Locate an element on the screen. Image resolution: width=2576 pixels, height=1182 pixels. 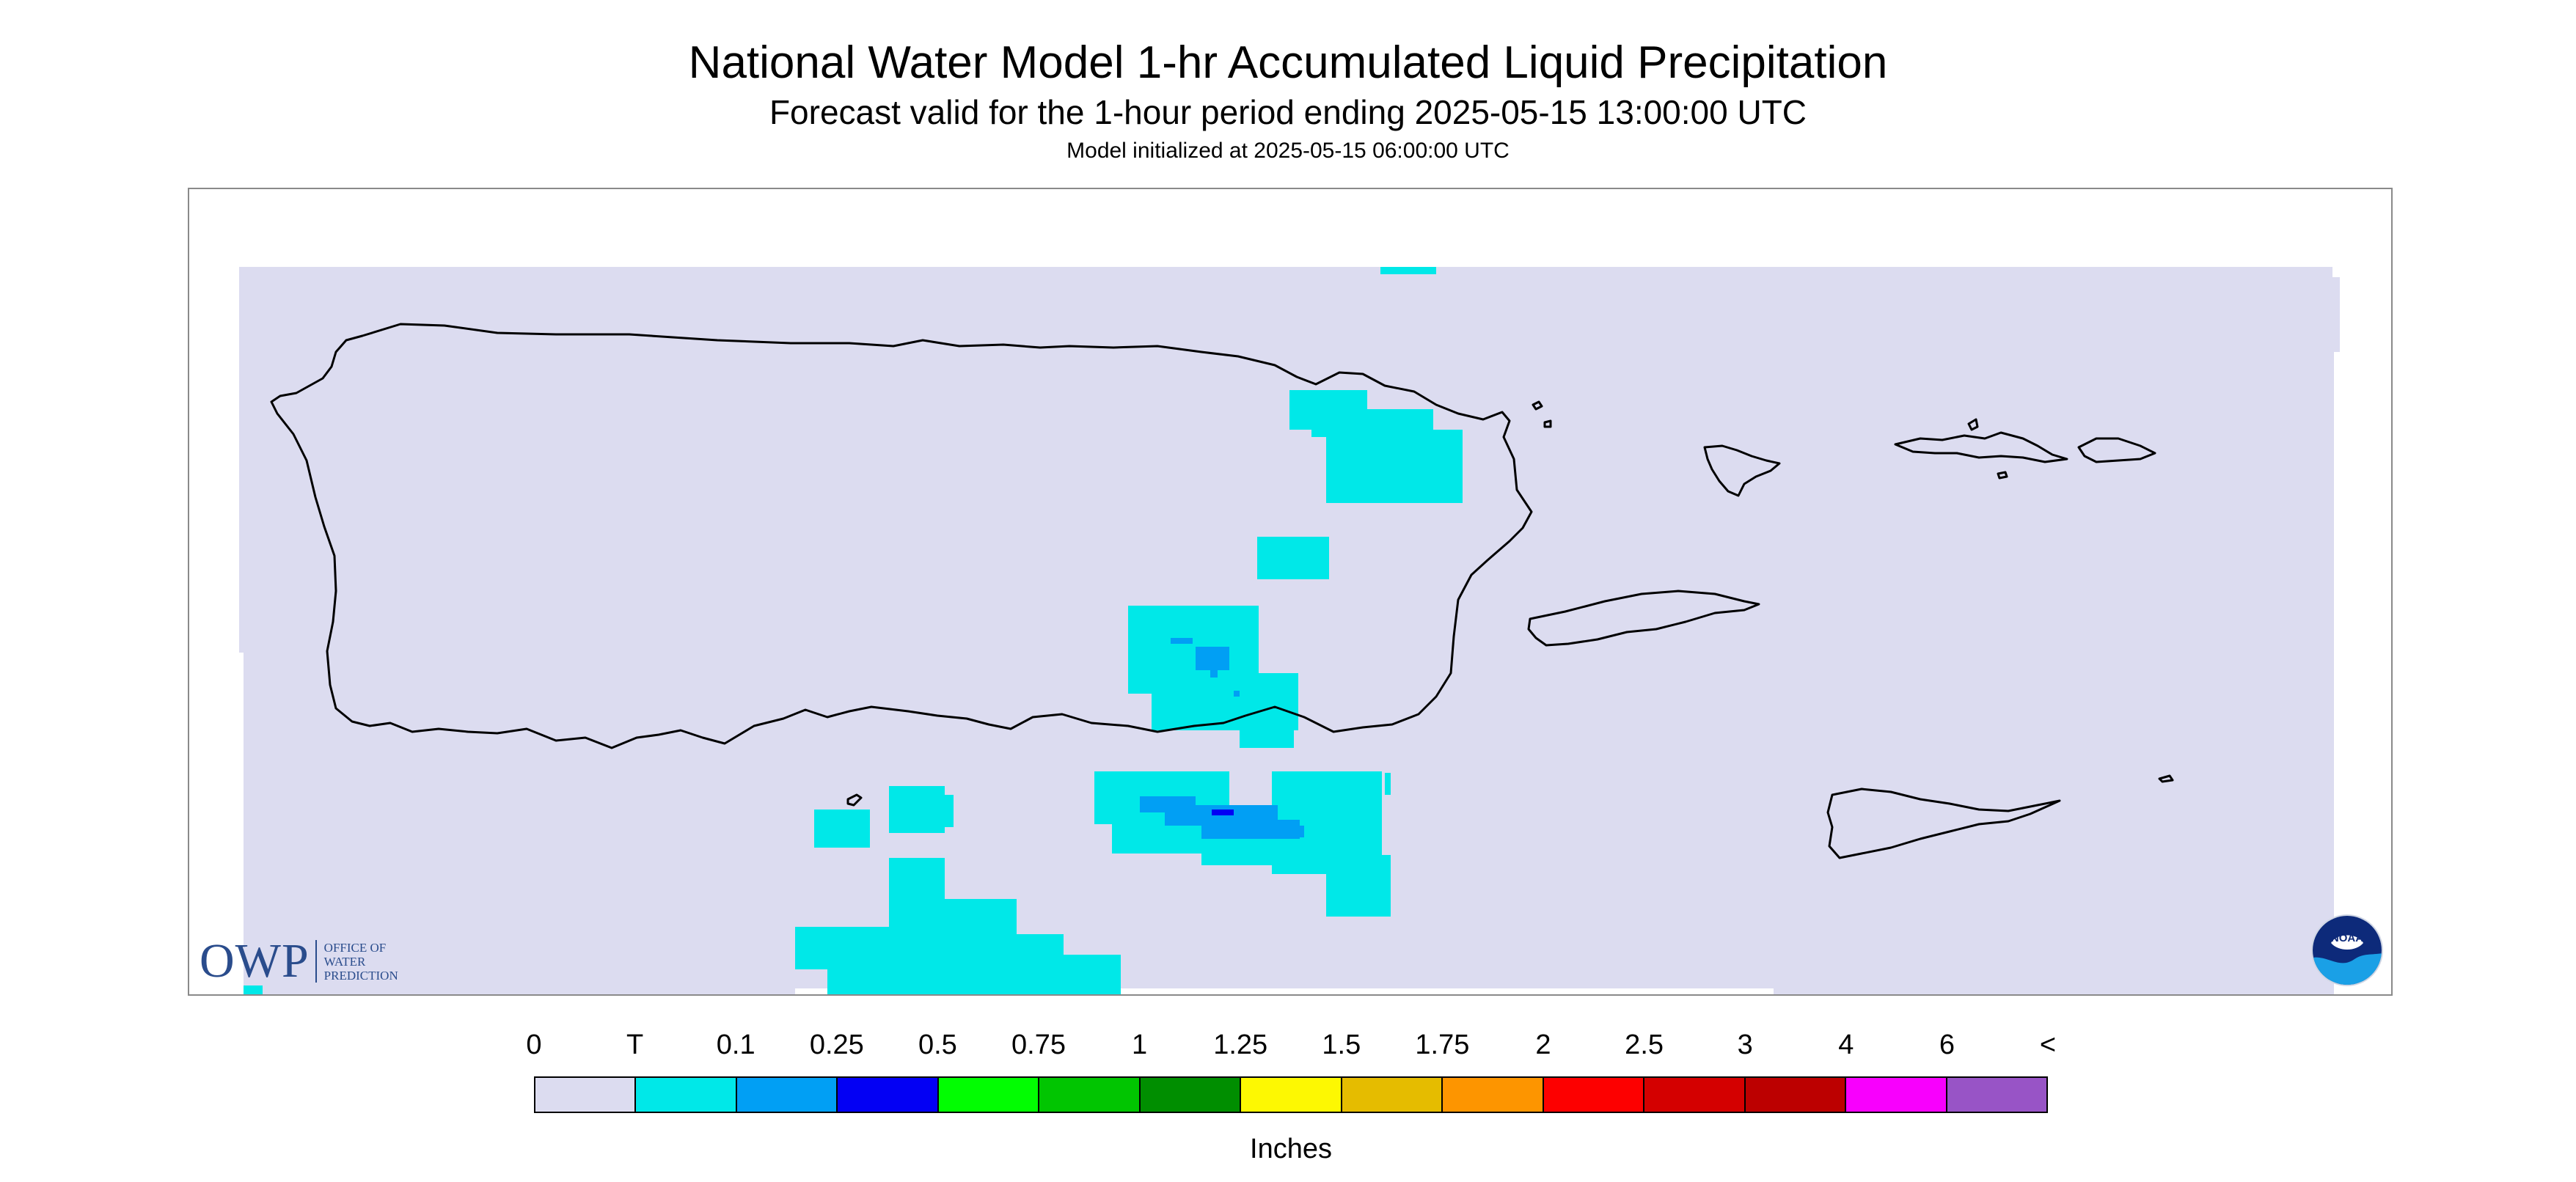
legend-label: 0 is located at coordinates (534, 1044).